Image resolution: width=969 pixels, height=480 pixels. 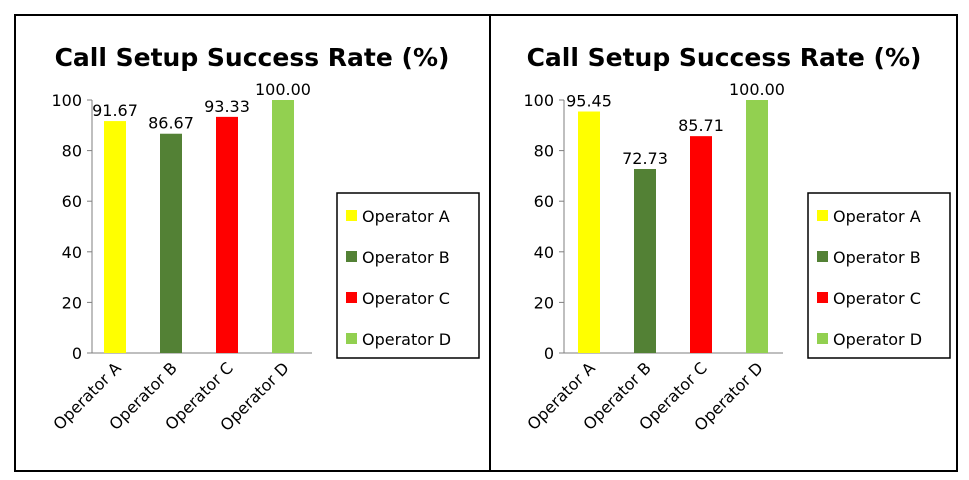 I want to click on chart2-legend-label-3: Operator C, so click(x=877, y=298).